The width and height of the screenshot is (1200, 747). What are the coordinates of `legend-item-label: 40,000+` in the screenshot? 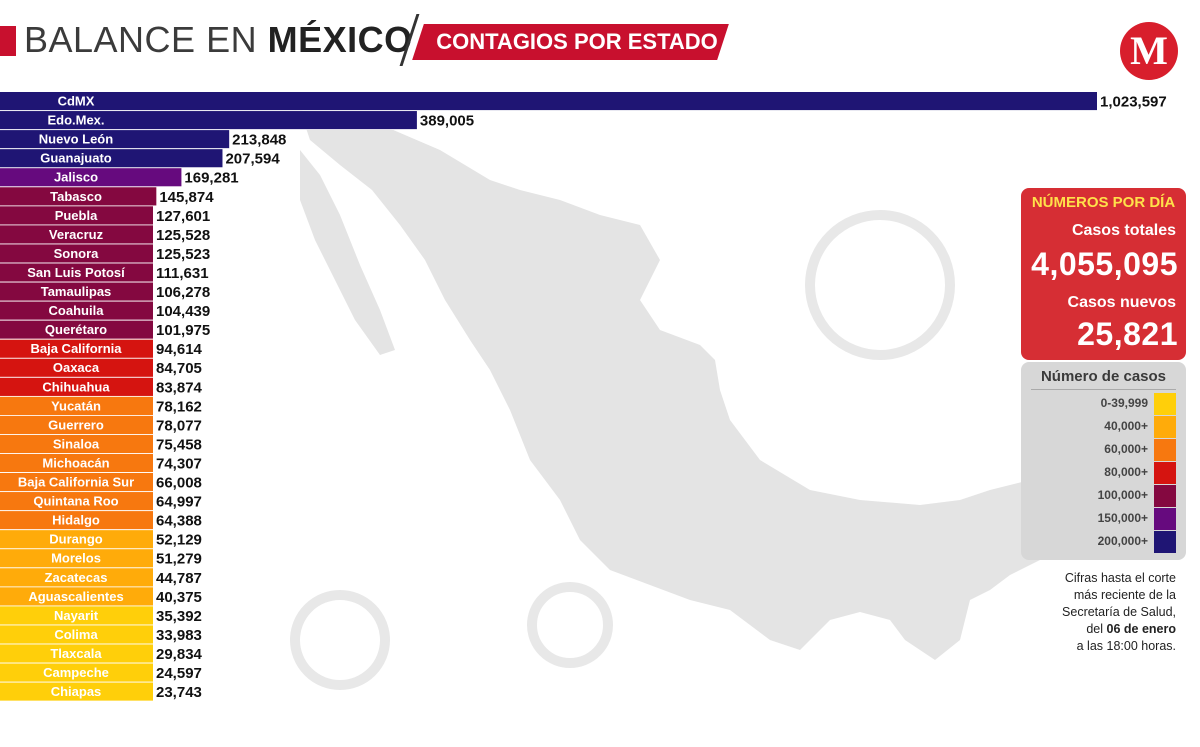 It's located at (1126, 426).